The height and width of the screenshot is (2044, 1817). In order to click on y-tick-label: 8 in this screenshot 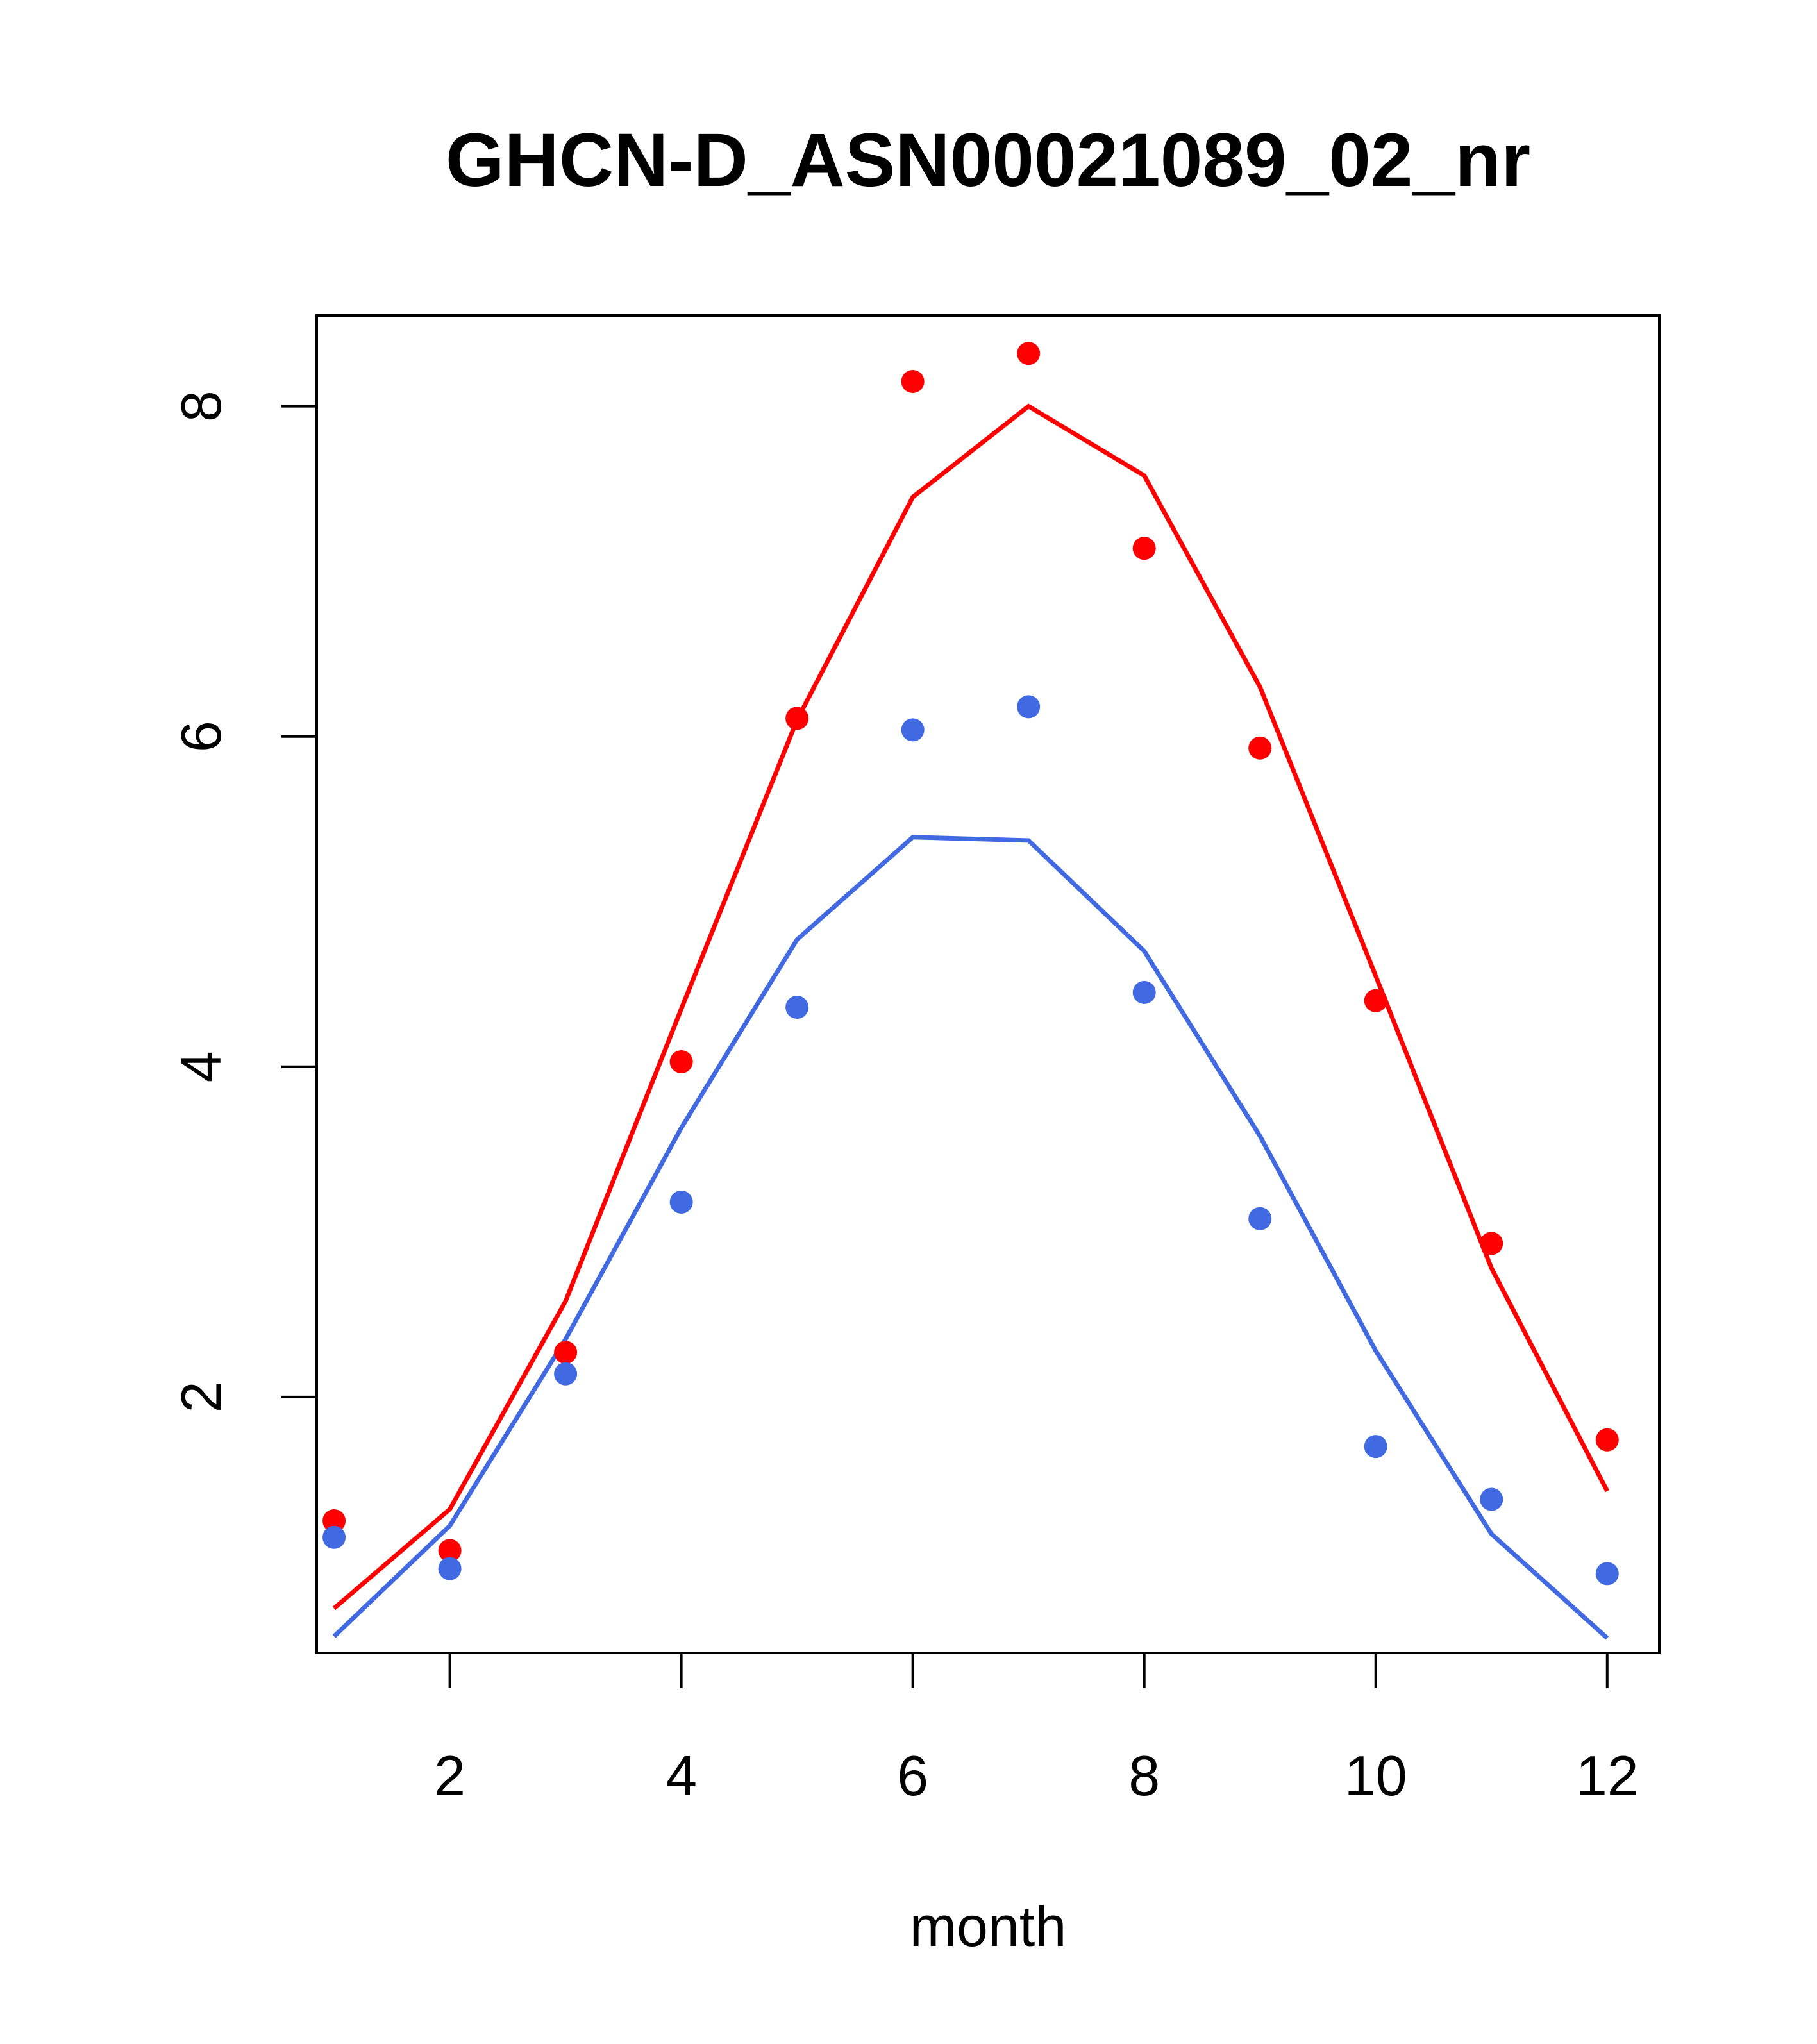, I will do `click(201, 406)`.